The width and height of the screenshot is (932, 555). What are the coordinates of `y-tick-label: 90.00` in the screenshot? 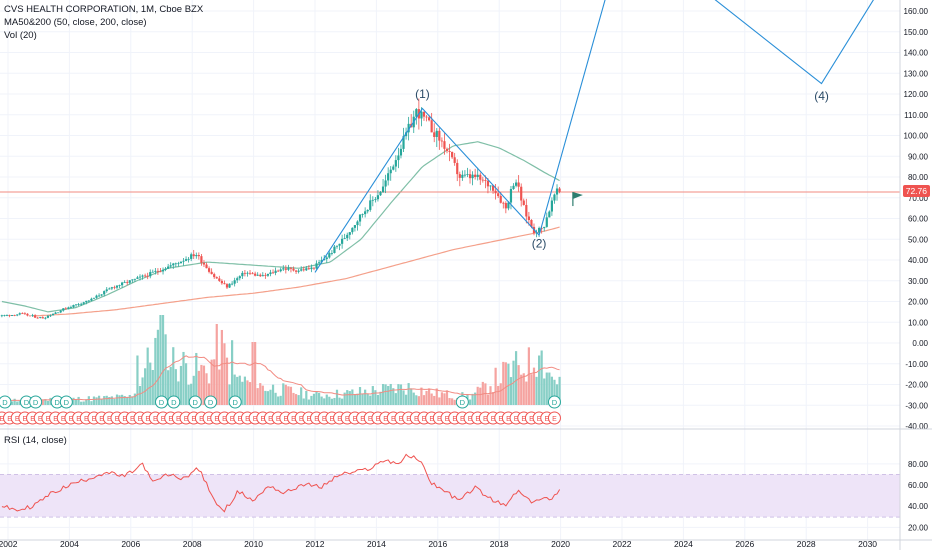 It's located at (918, 156).